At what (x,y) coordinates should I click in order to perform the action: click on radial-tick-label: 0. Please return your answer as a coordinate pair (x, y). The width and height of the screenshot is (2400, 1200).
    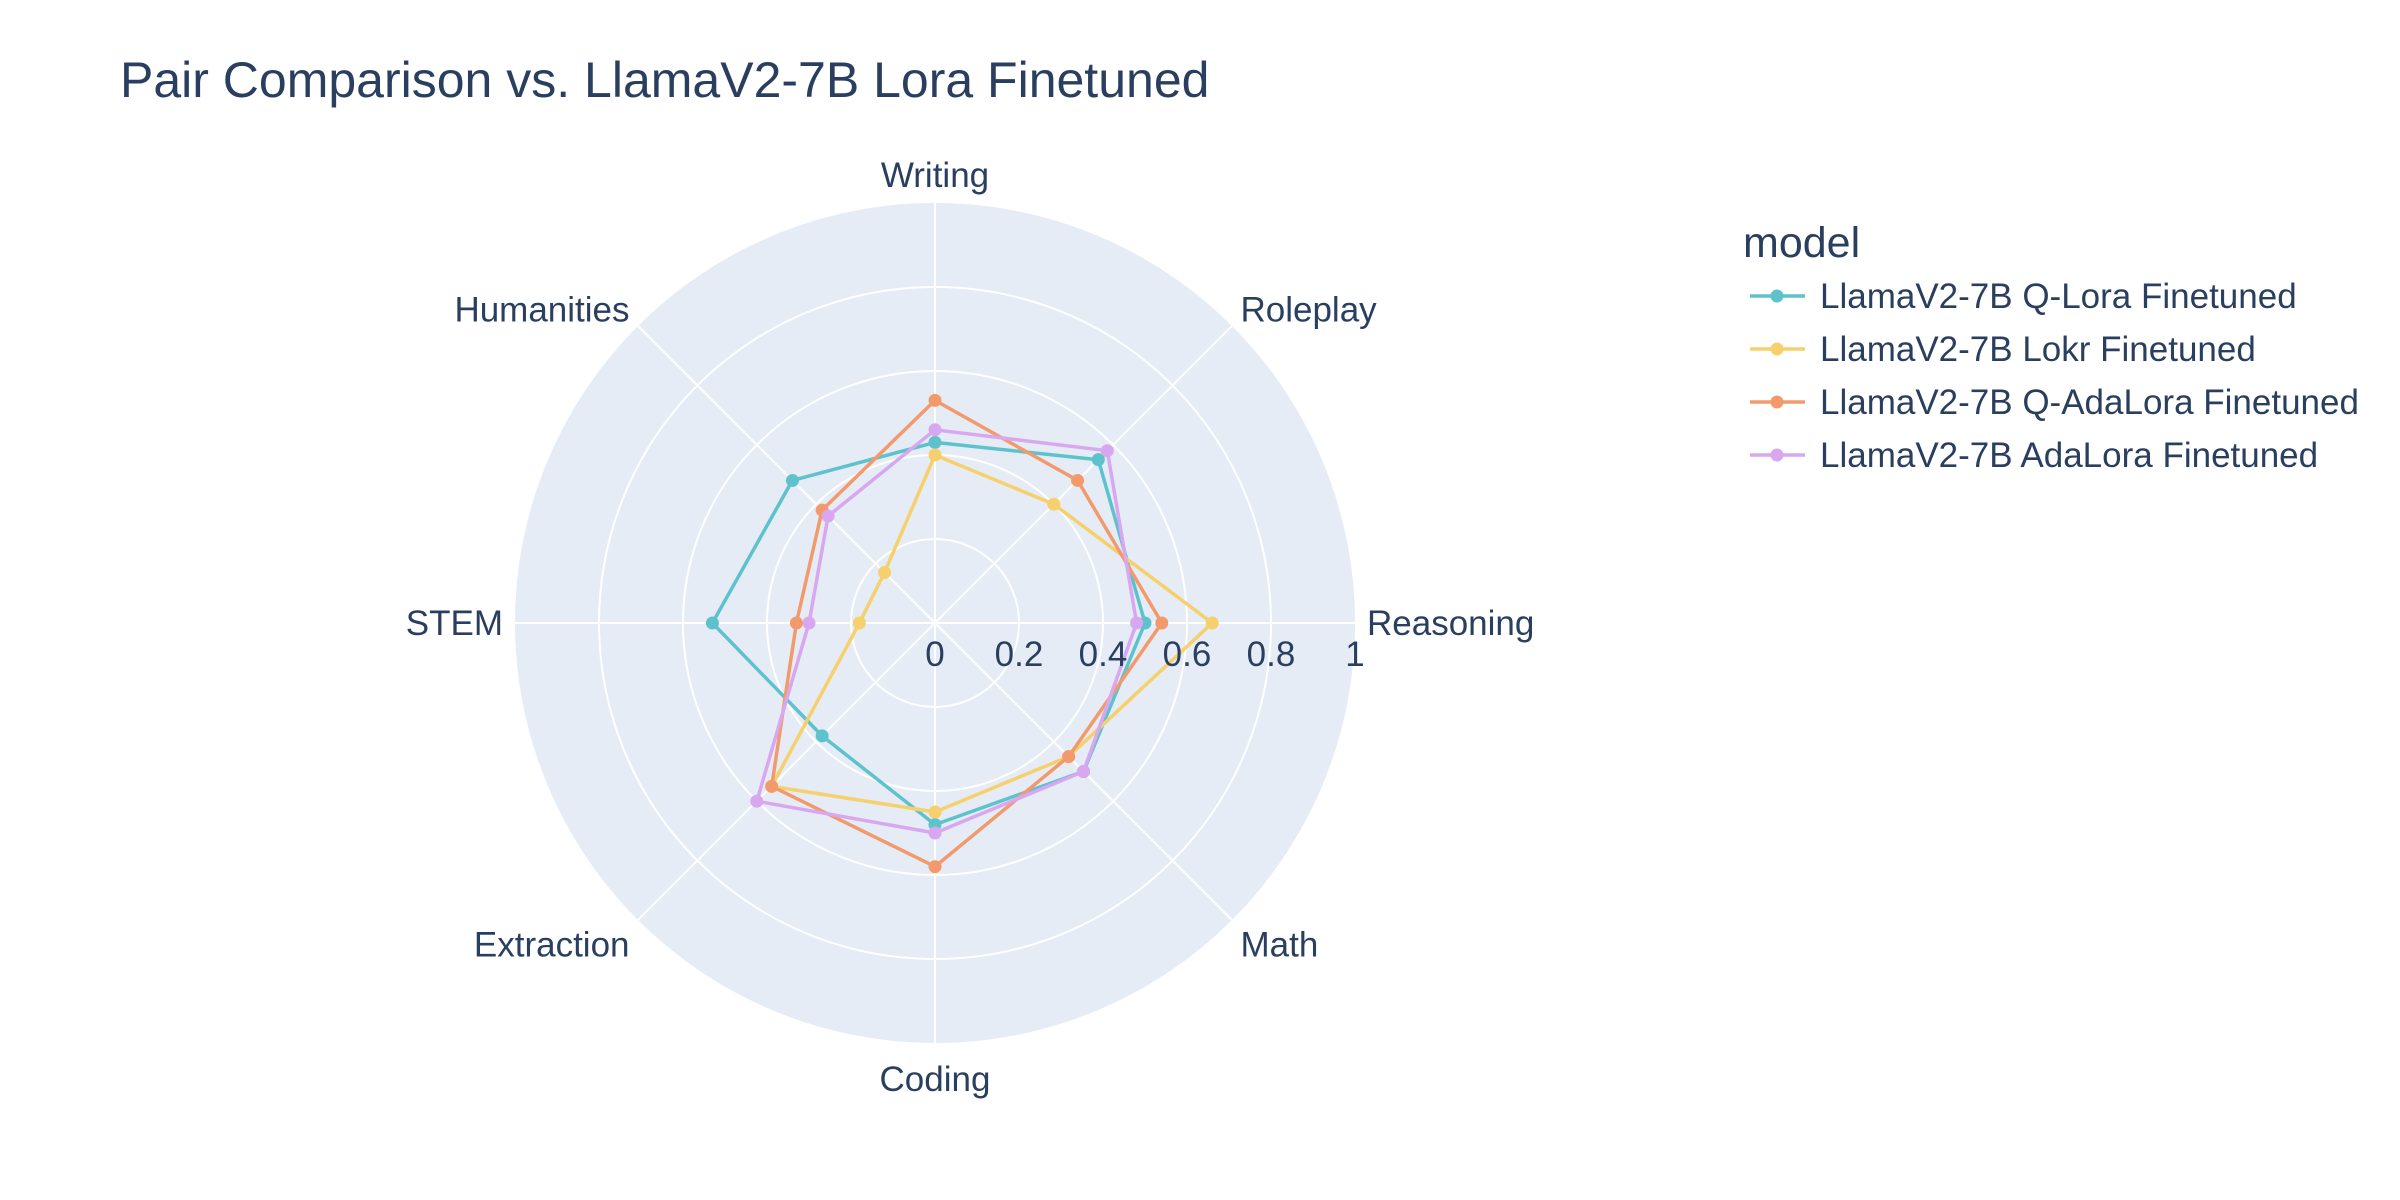
    Looking at the image, I should click on (934, 654).